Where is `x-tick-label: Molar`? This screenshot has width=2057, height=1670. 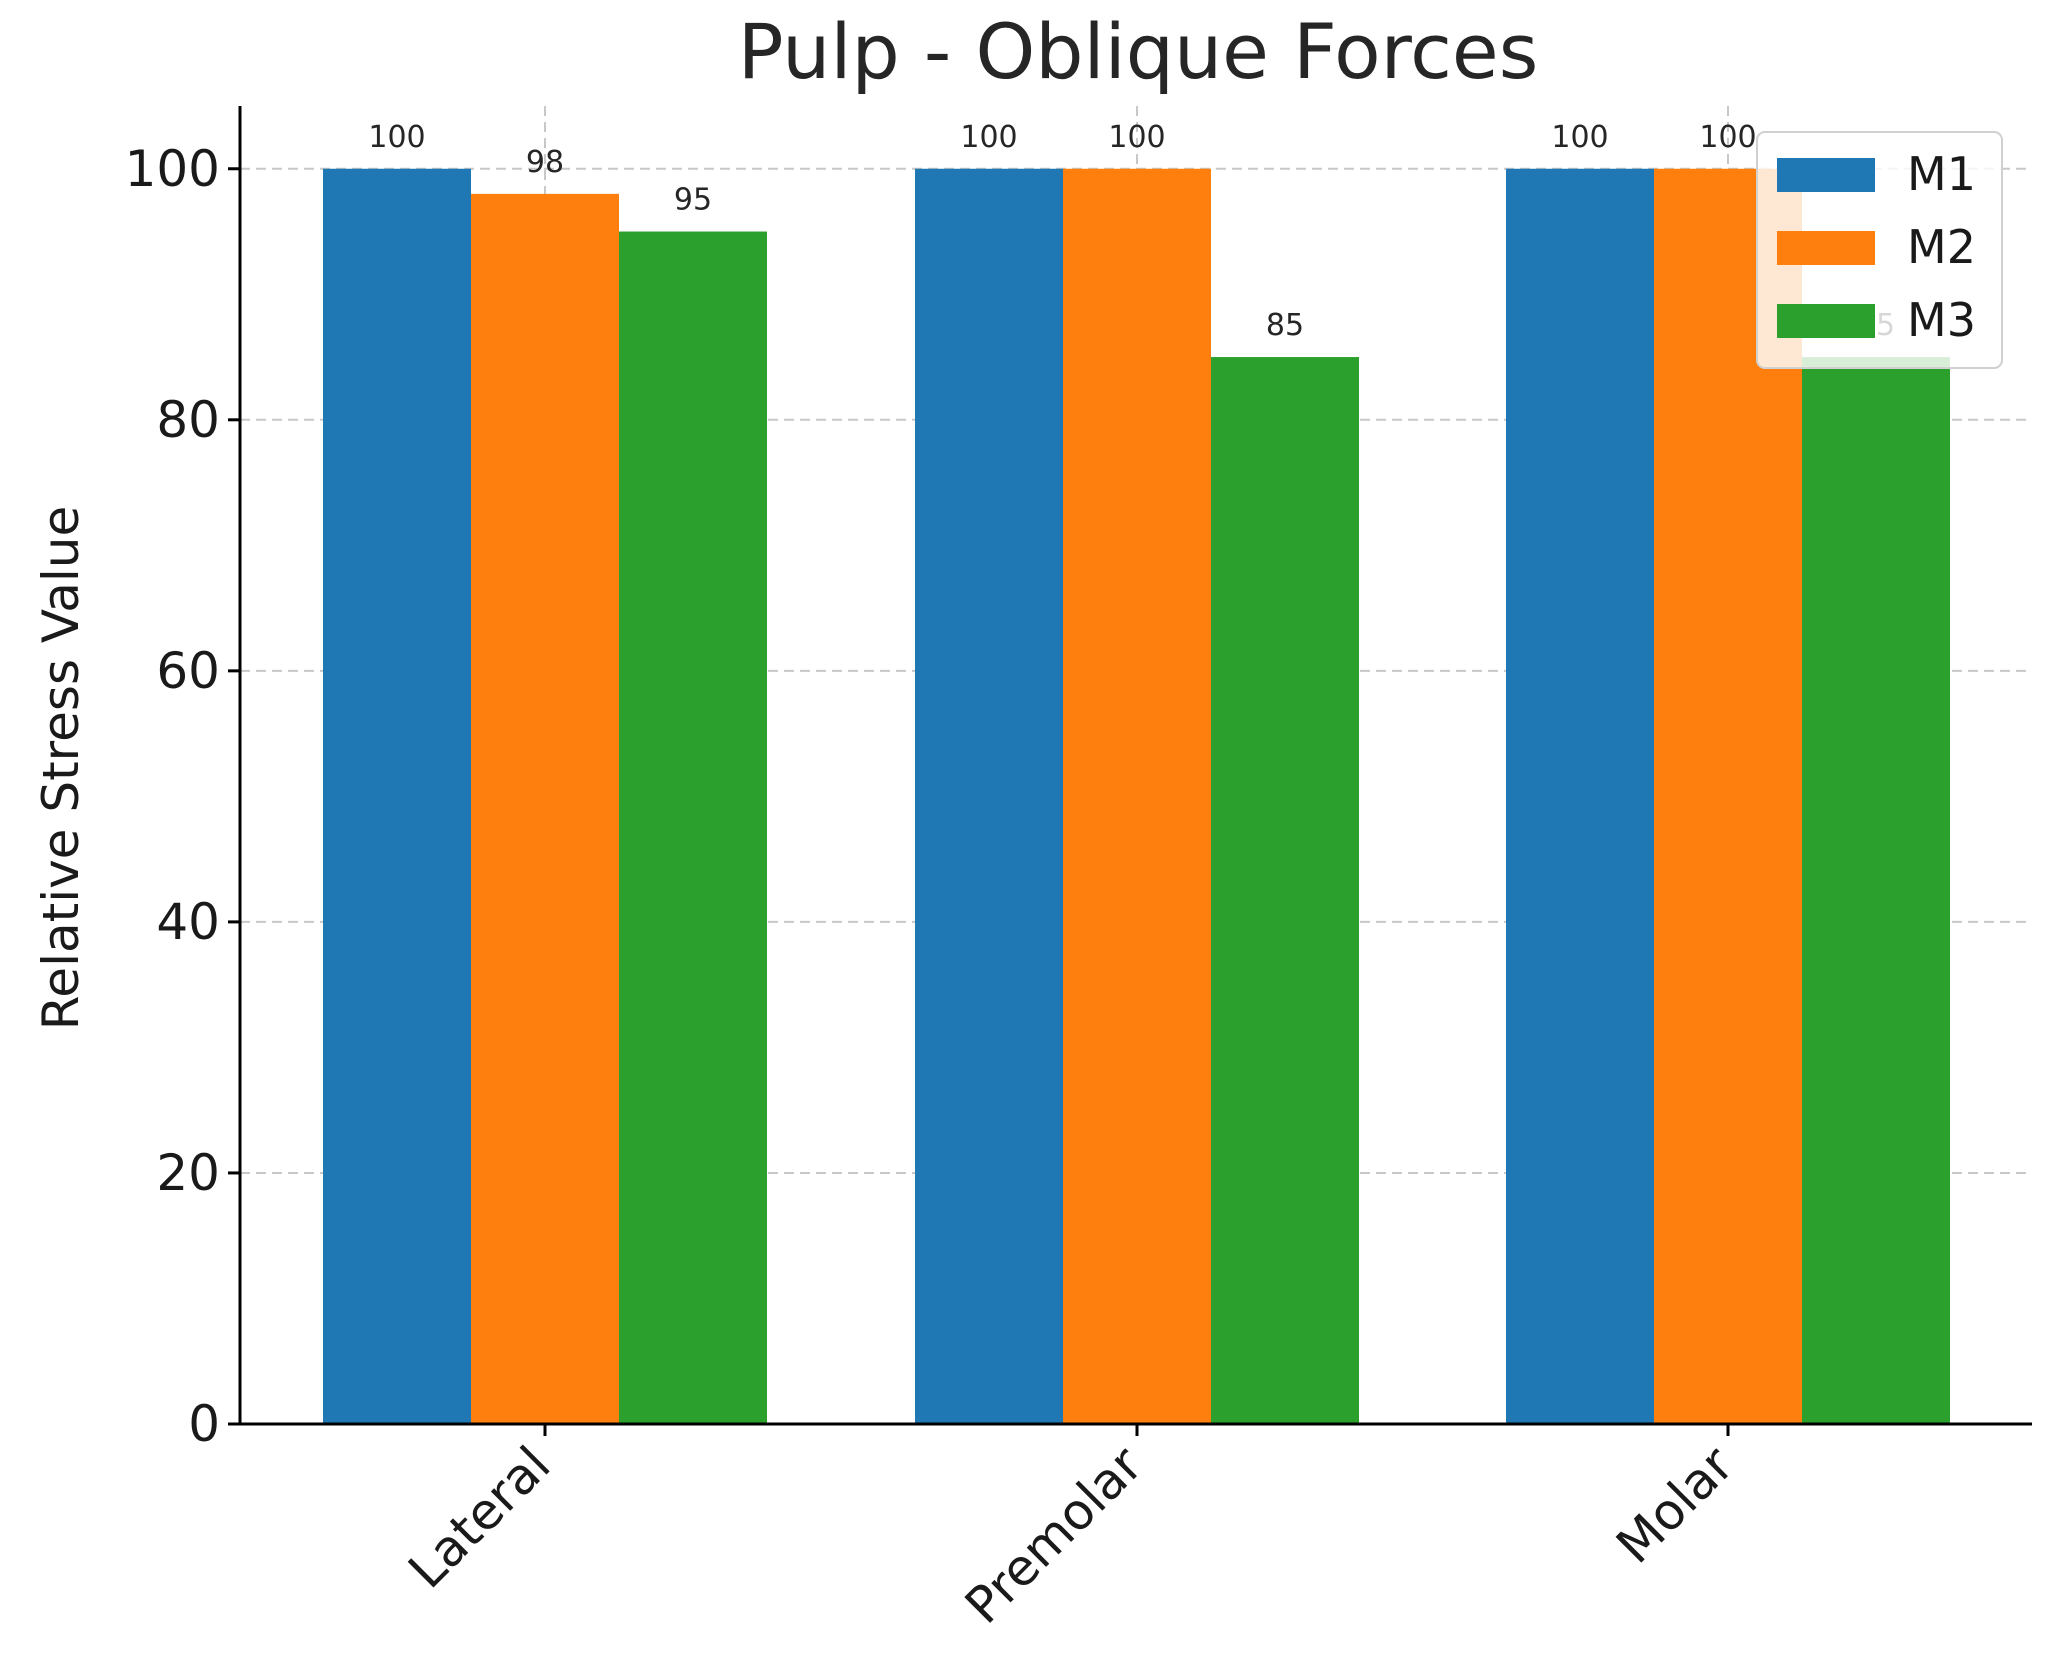
x-tick-label: Molar is located at coordinates (1674, 1504).